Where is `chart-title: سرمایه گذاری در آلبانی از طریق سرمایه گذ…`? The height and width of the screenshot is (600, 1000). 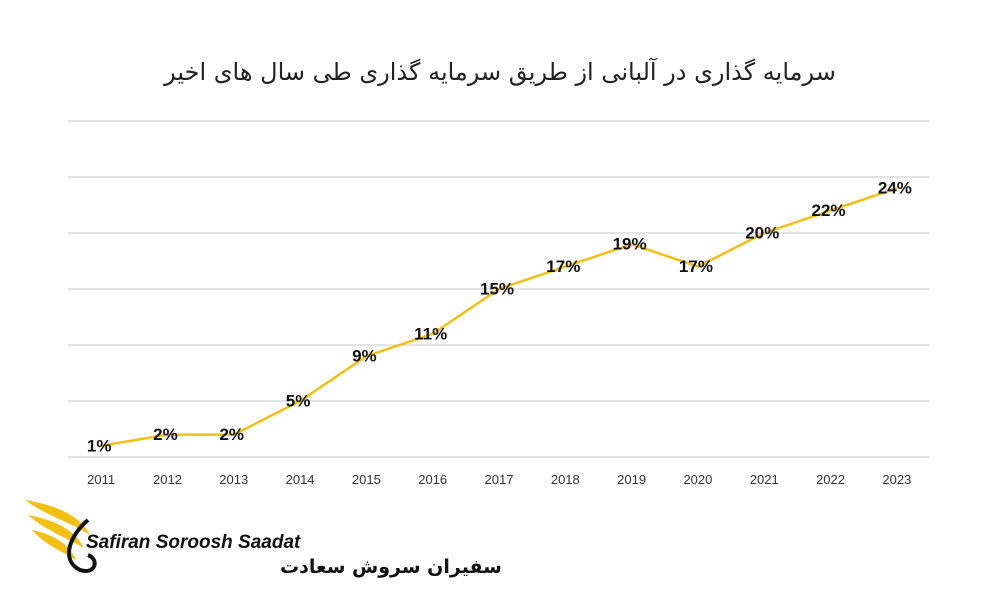 chart-title: سرمایه گذاری در آلبانی از طریق سرمایه گذ… is located at coordinates (499, 71).